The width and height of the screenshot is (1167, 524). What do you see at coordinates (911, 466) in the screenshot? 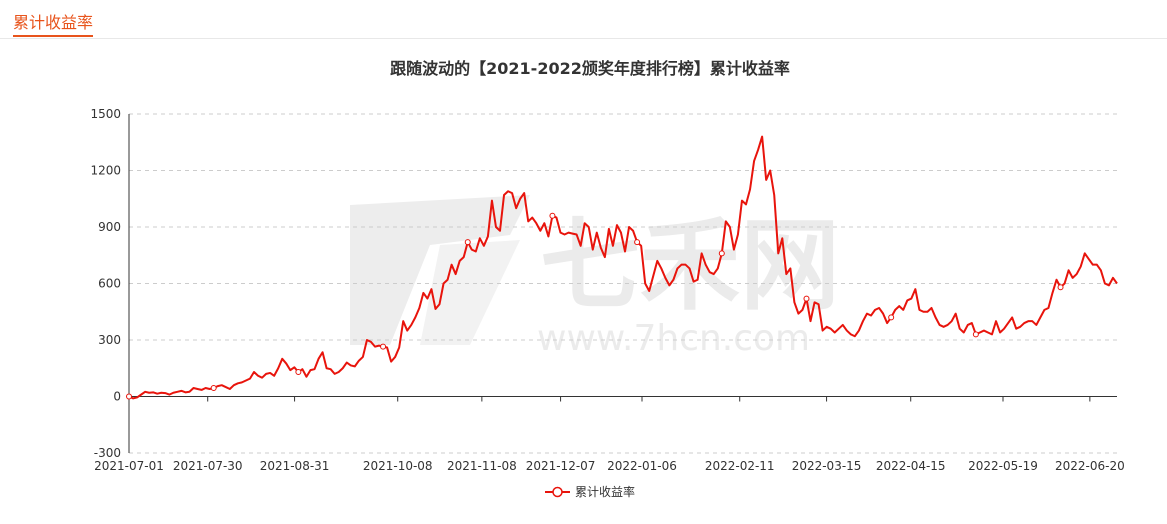
I see `x-tick-label: 2022-04-15` at bounding box center [911, 466].